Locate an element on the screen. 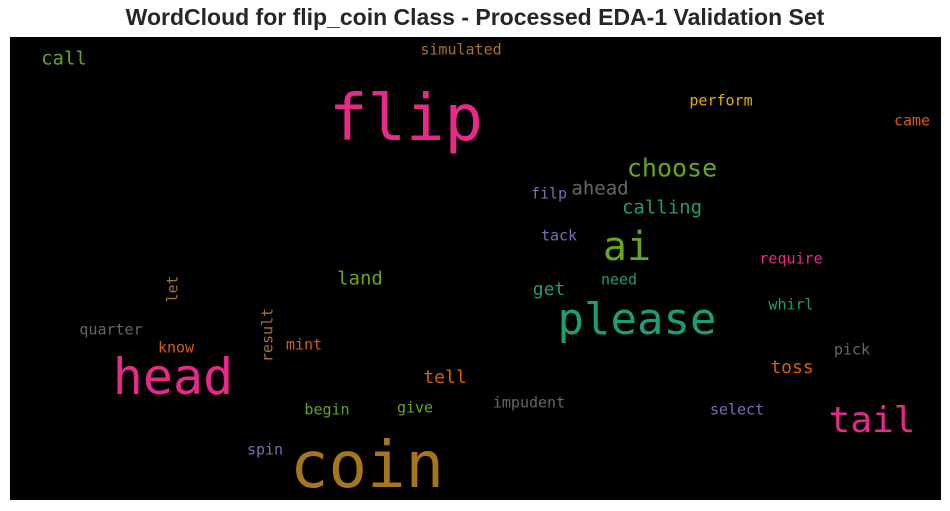 The image size is (950, 511). word-tail: tail is located at coordinates (872, 420).